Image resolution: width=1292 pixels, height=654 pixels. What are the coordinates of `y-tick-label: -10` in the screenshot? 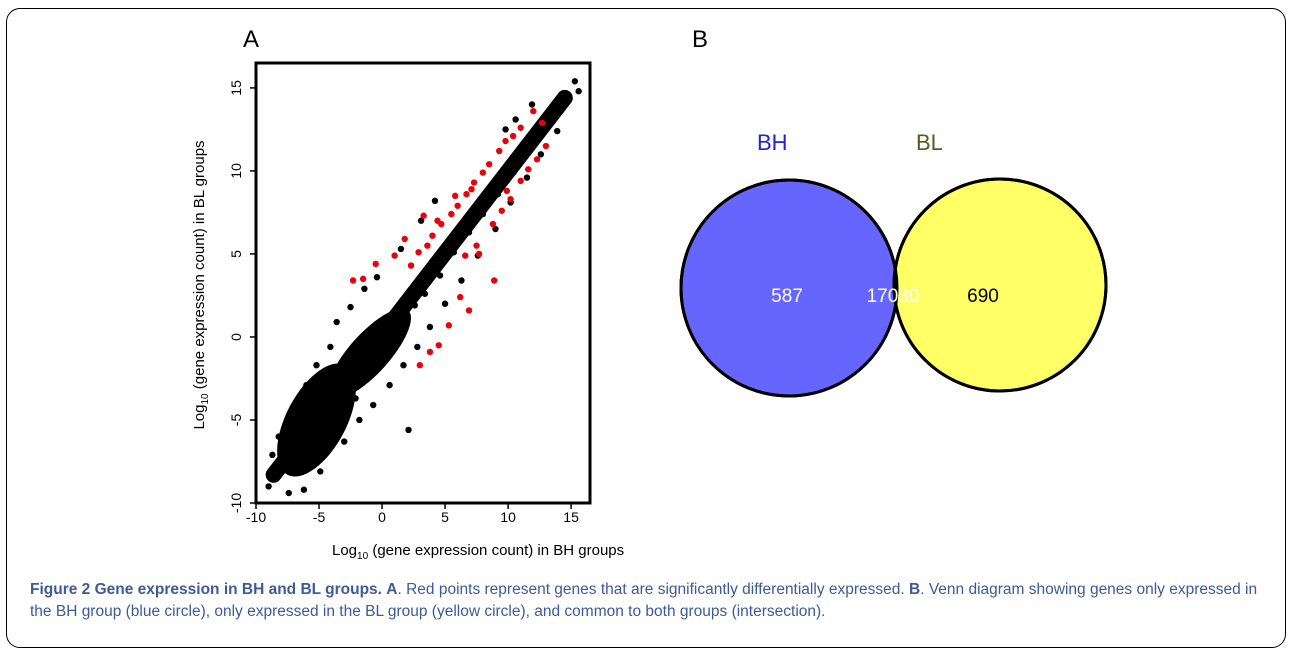 It's located at (236, 503).